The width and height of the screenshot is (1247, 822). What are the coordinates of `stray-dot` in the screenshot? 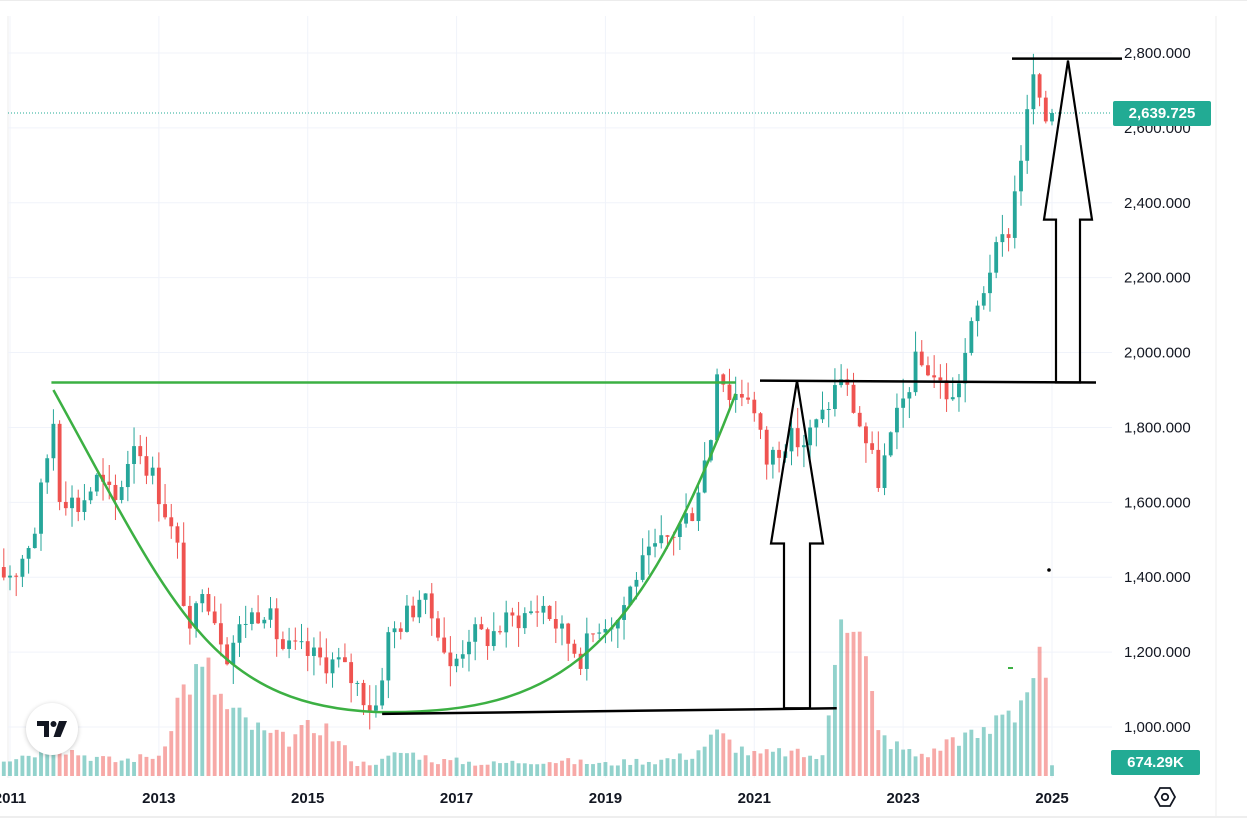 It's located at (1049, 570).